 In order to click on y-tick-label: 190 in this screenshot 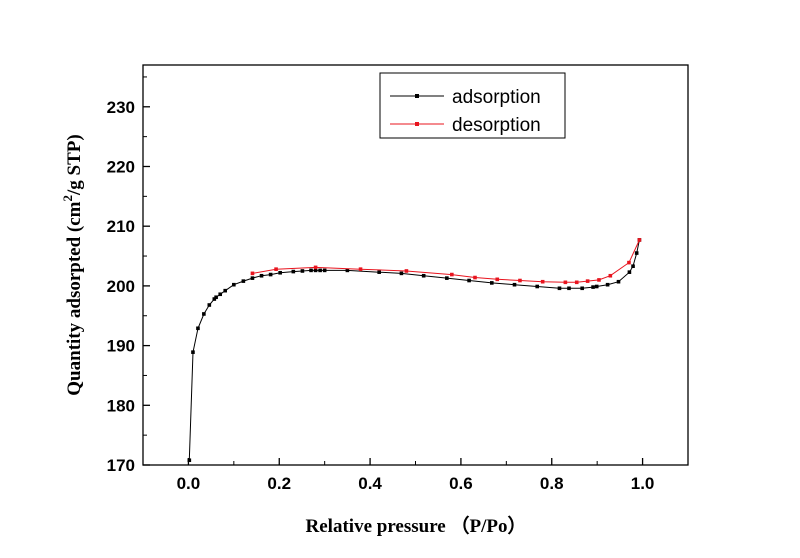, I will do `click(121, 346)`.